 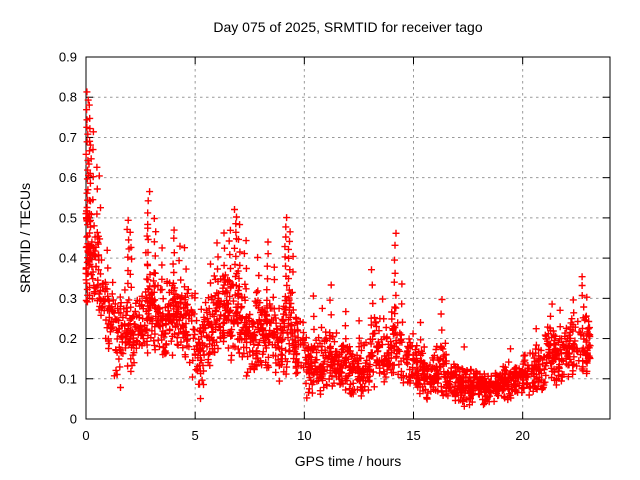 I want to click on x-tick-label: 20, so click(x=522, y=435).